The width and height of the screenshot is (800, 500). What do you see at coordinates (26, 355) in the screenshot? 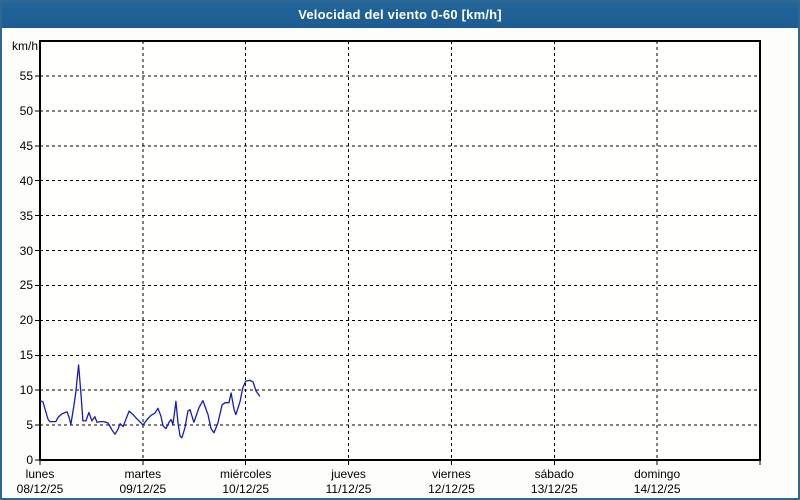
I see `y-tick-label: 15` at bounding box center [26, 355].